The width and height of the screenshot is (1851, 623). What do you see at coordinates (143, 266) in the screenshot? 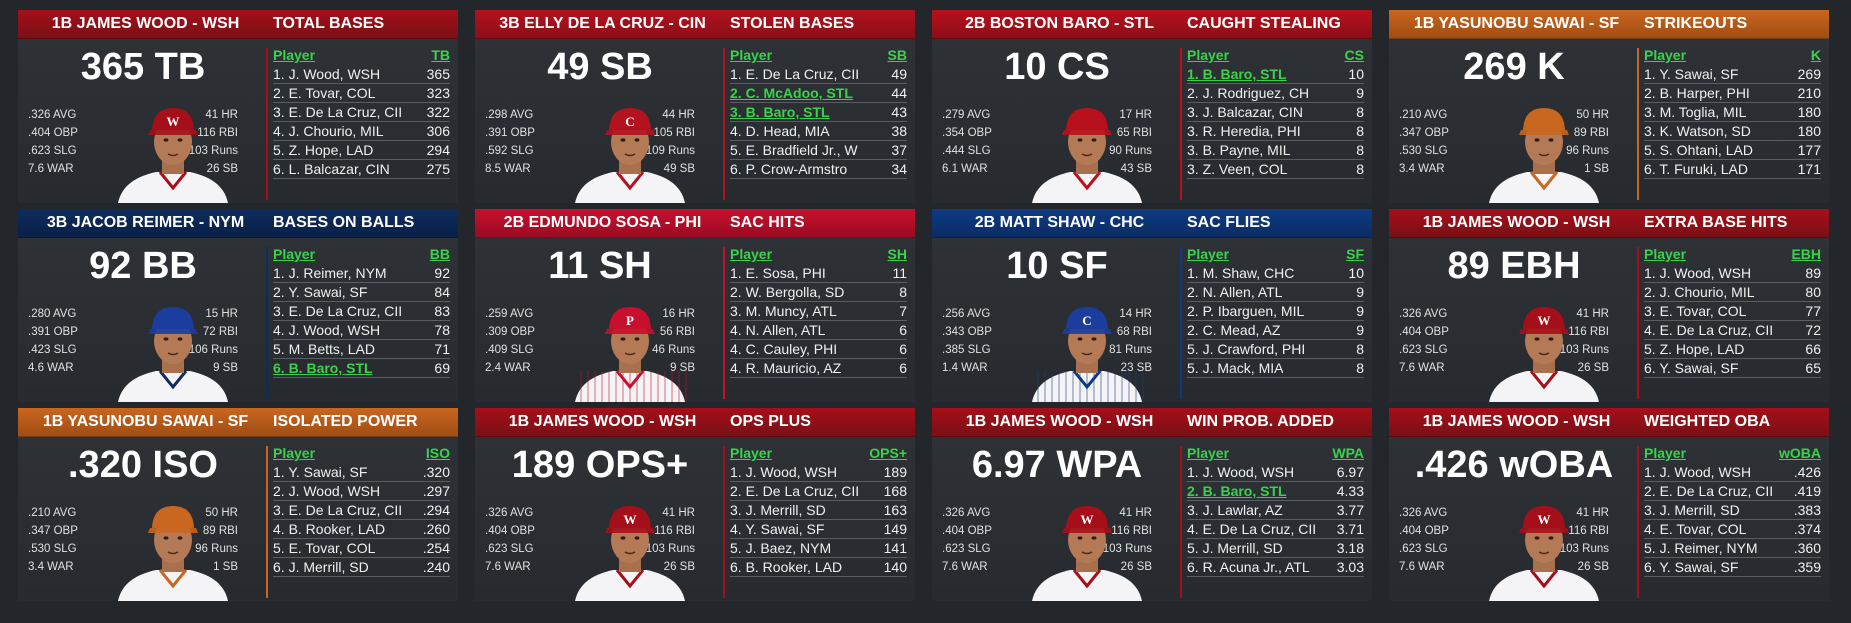
I see `leader-stat-value: 92 BB` at bounding box center [143, 266].